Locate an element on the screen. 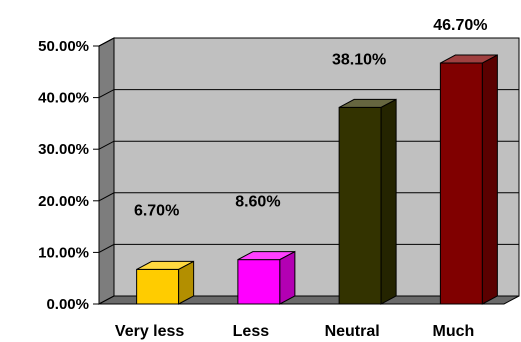 The height and width of the screenshot is (342, 521). y-tick-label: 40.00% is located at coordinates (63, 98).